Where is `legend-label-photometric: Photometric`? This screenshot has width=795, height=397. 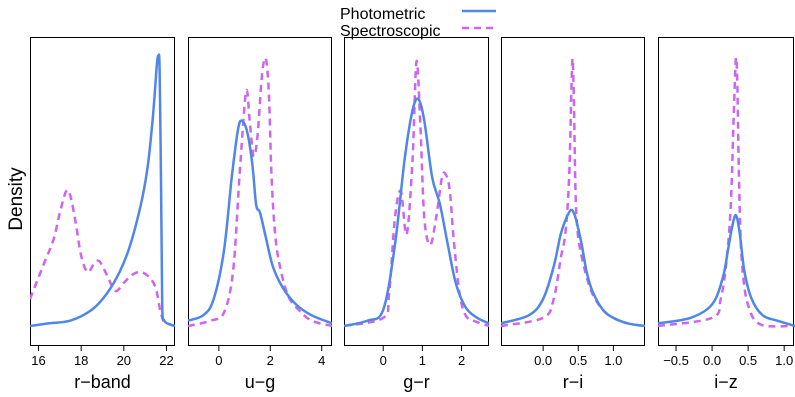
legend-label-photometric: Photometric is located at coordinates (382, 14).